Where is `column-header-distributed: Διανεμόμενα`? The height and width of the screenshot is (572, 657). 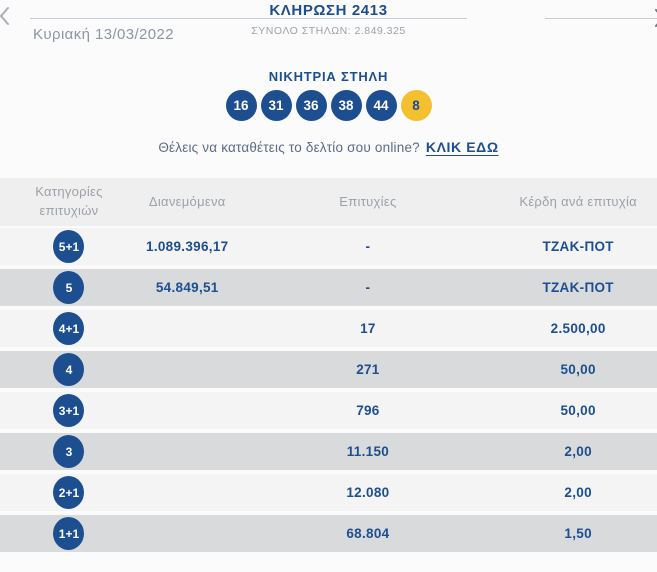
column-header-distributed: Διανεμόμενα is located at coordinates (187, 201).